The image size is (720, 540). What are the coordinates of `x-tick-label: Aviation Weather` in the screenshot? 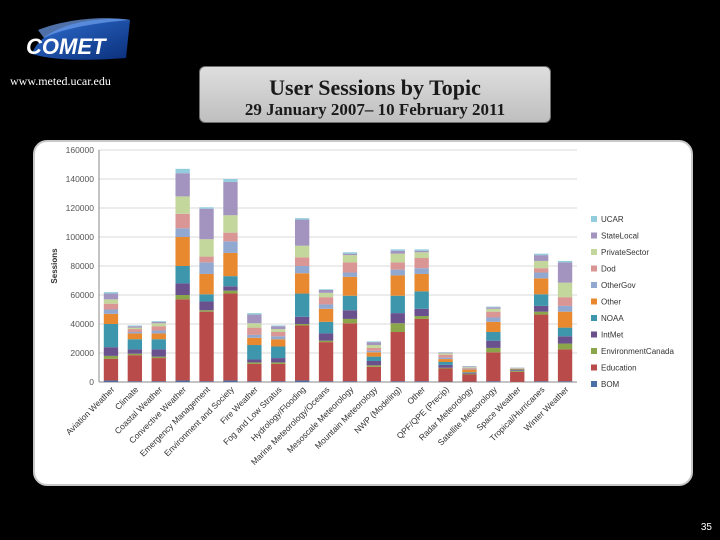 It's located at (90, 410).